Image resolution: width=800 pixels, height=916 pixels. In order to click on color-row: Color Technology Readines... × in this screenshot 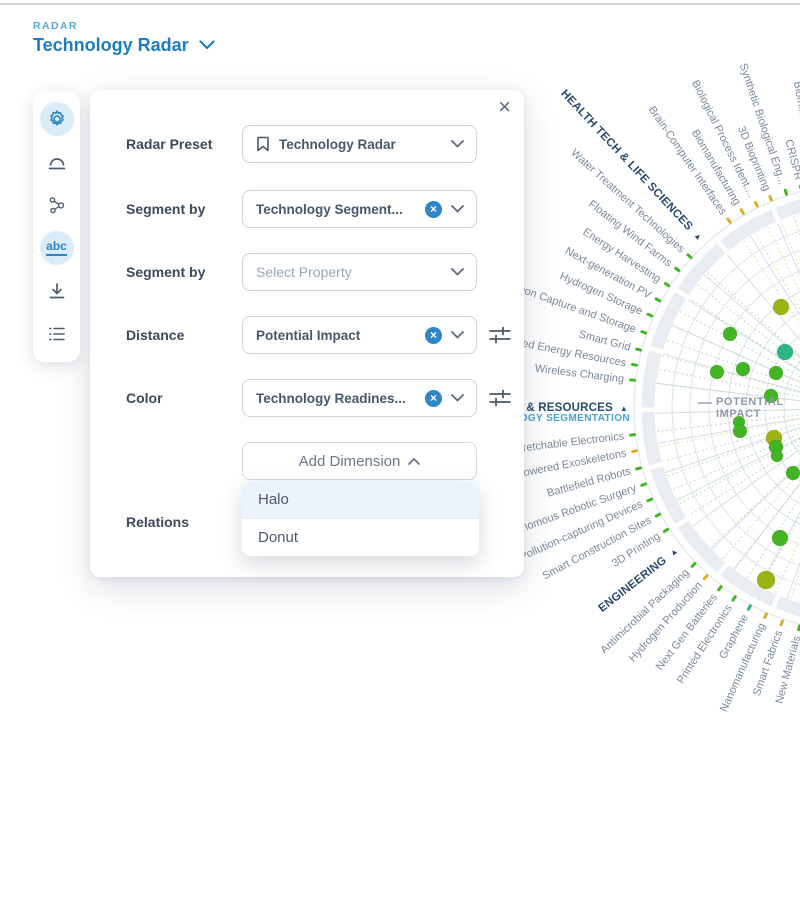, I will do `click(307, 398)`.